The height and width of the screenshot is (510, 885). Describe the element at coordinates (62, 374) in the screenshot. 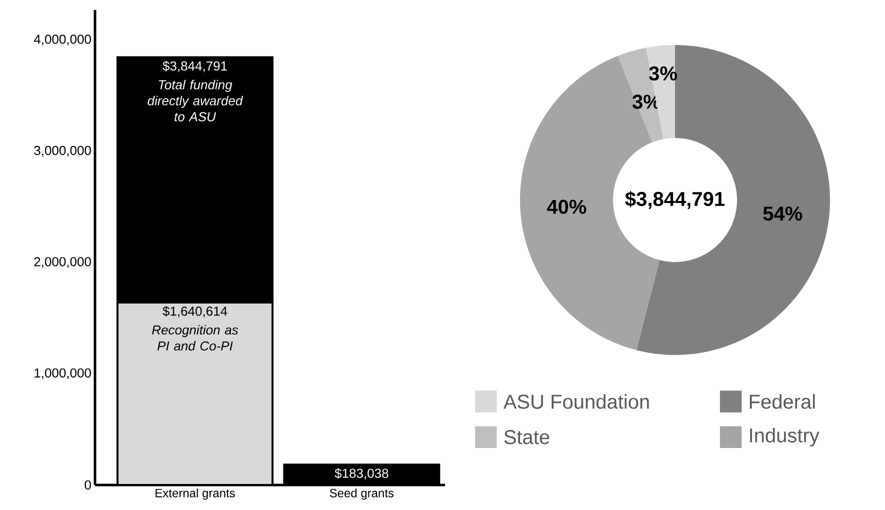

I see `y-tick-label: 1,000,000` at that location.